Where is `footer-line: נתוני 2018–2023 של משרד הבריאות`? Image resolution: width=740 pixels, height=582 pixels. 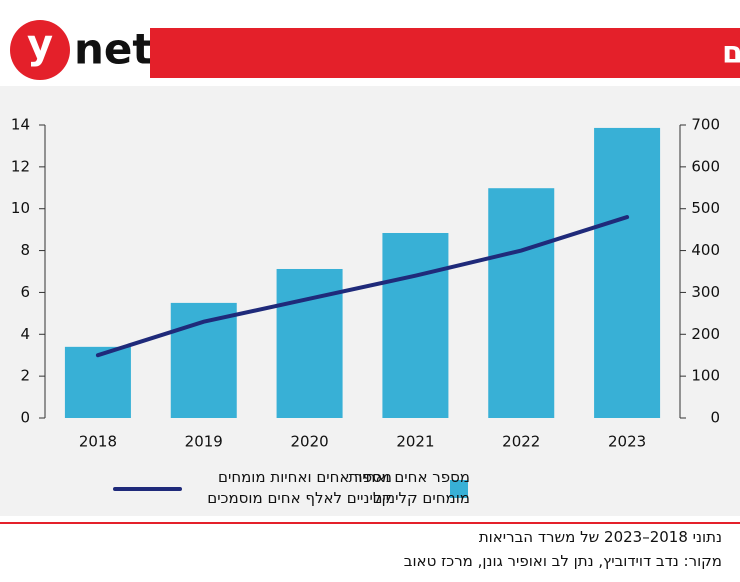 footer-line: נתוני 2018–2023 של משרד הבריאות is located at coordinates (600, 537).